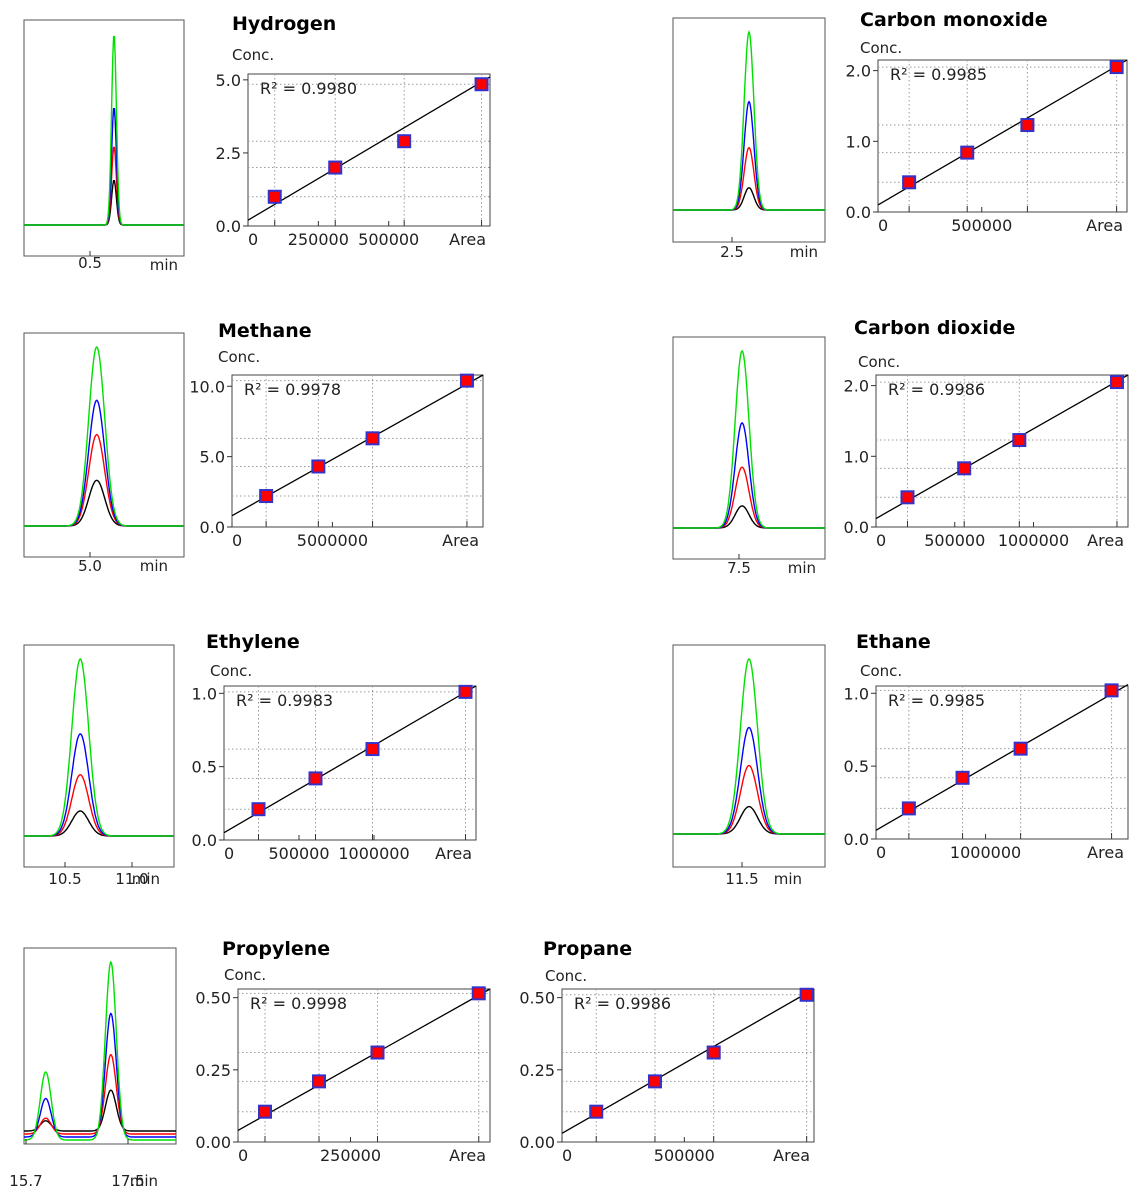  I want to click on chromatogram: 5.0 min, so click(104, 453).